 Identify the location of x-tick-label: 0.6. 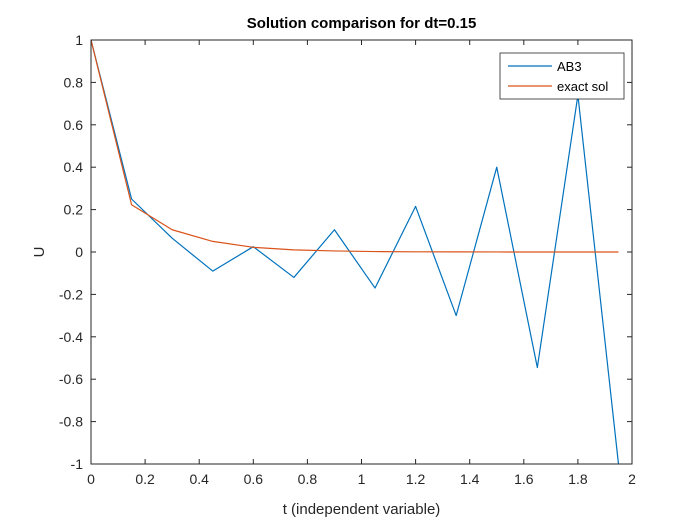
(254, 479).